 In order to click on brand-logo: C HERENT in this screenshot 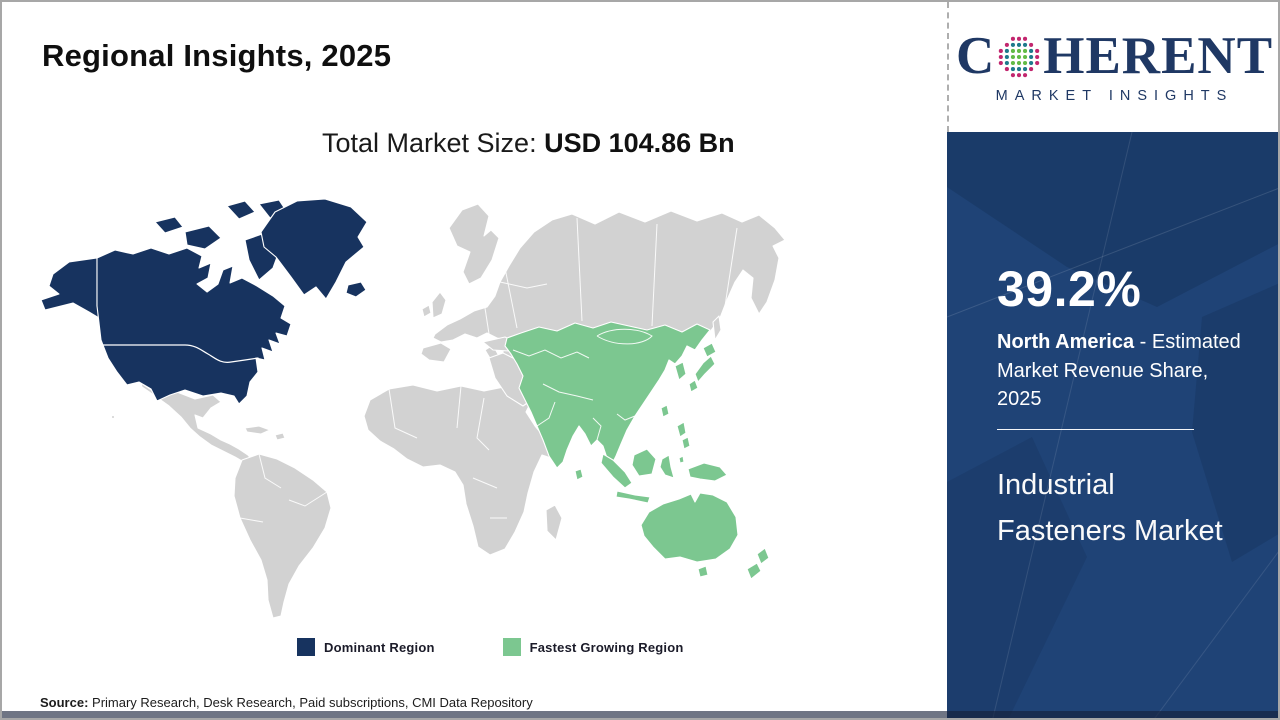, I will do `click(1114, 56)`.